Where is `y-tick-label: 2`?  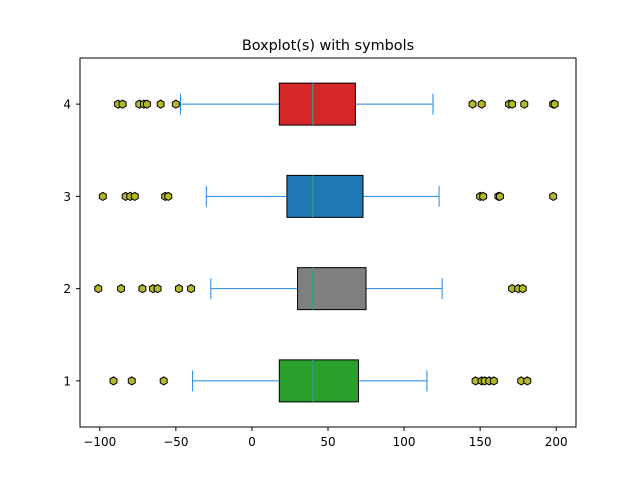 y-tick-label: 2 is located at coordinates (67, 289).